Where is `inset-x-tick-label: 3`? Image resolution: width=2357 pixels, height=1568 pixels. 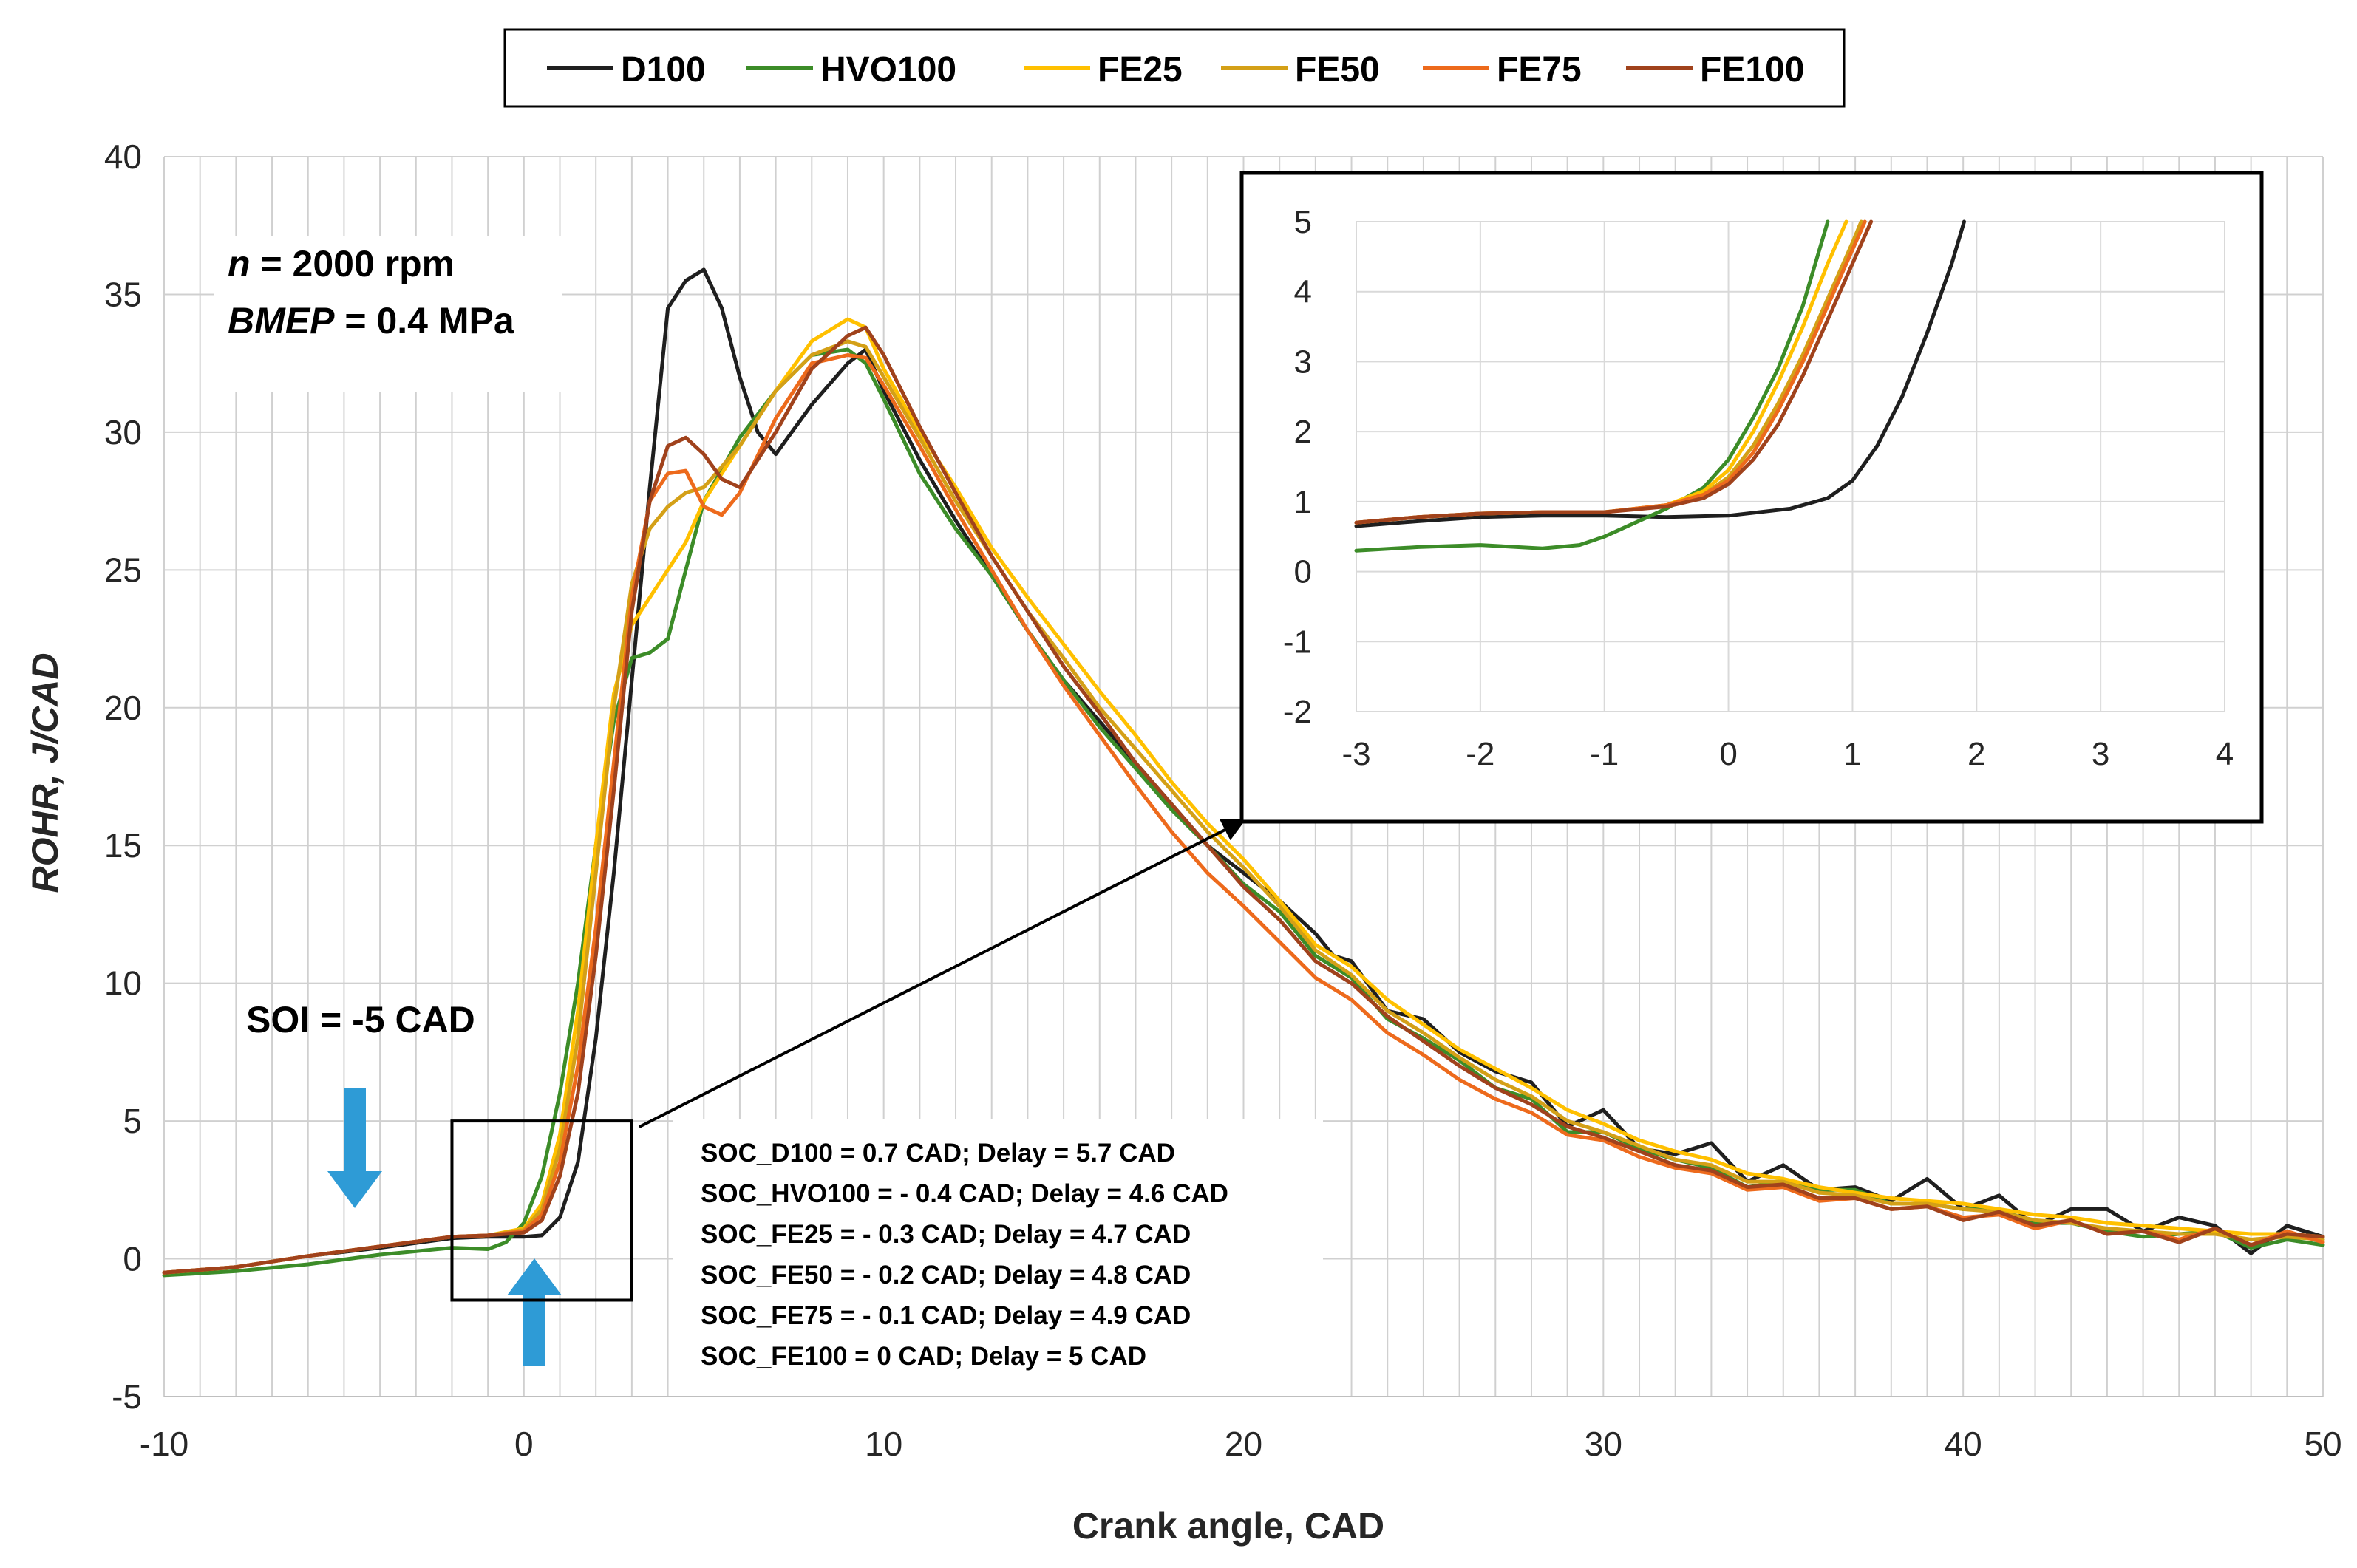
inset-x-tick-label: 3 is located at coordinates (2100, 754).